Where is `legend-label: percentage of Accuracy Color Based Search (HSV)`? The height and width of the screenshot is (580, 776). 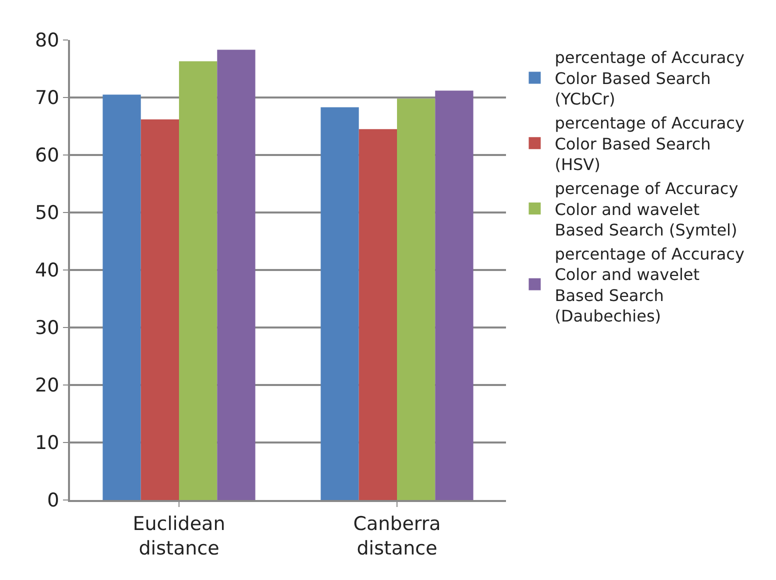
legend-label: percentage of Accuracy Color Based Search (HSV) is located at coordinates (649, 144).